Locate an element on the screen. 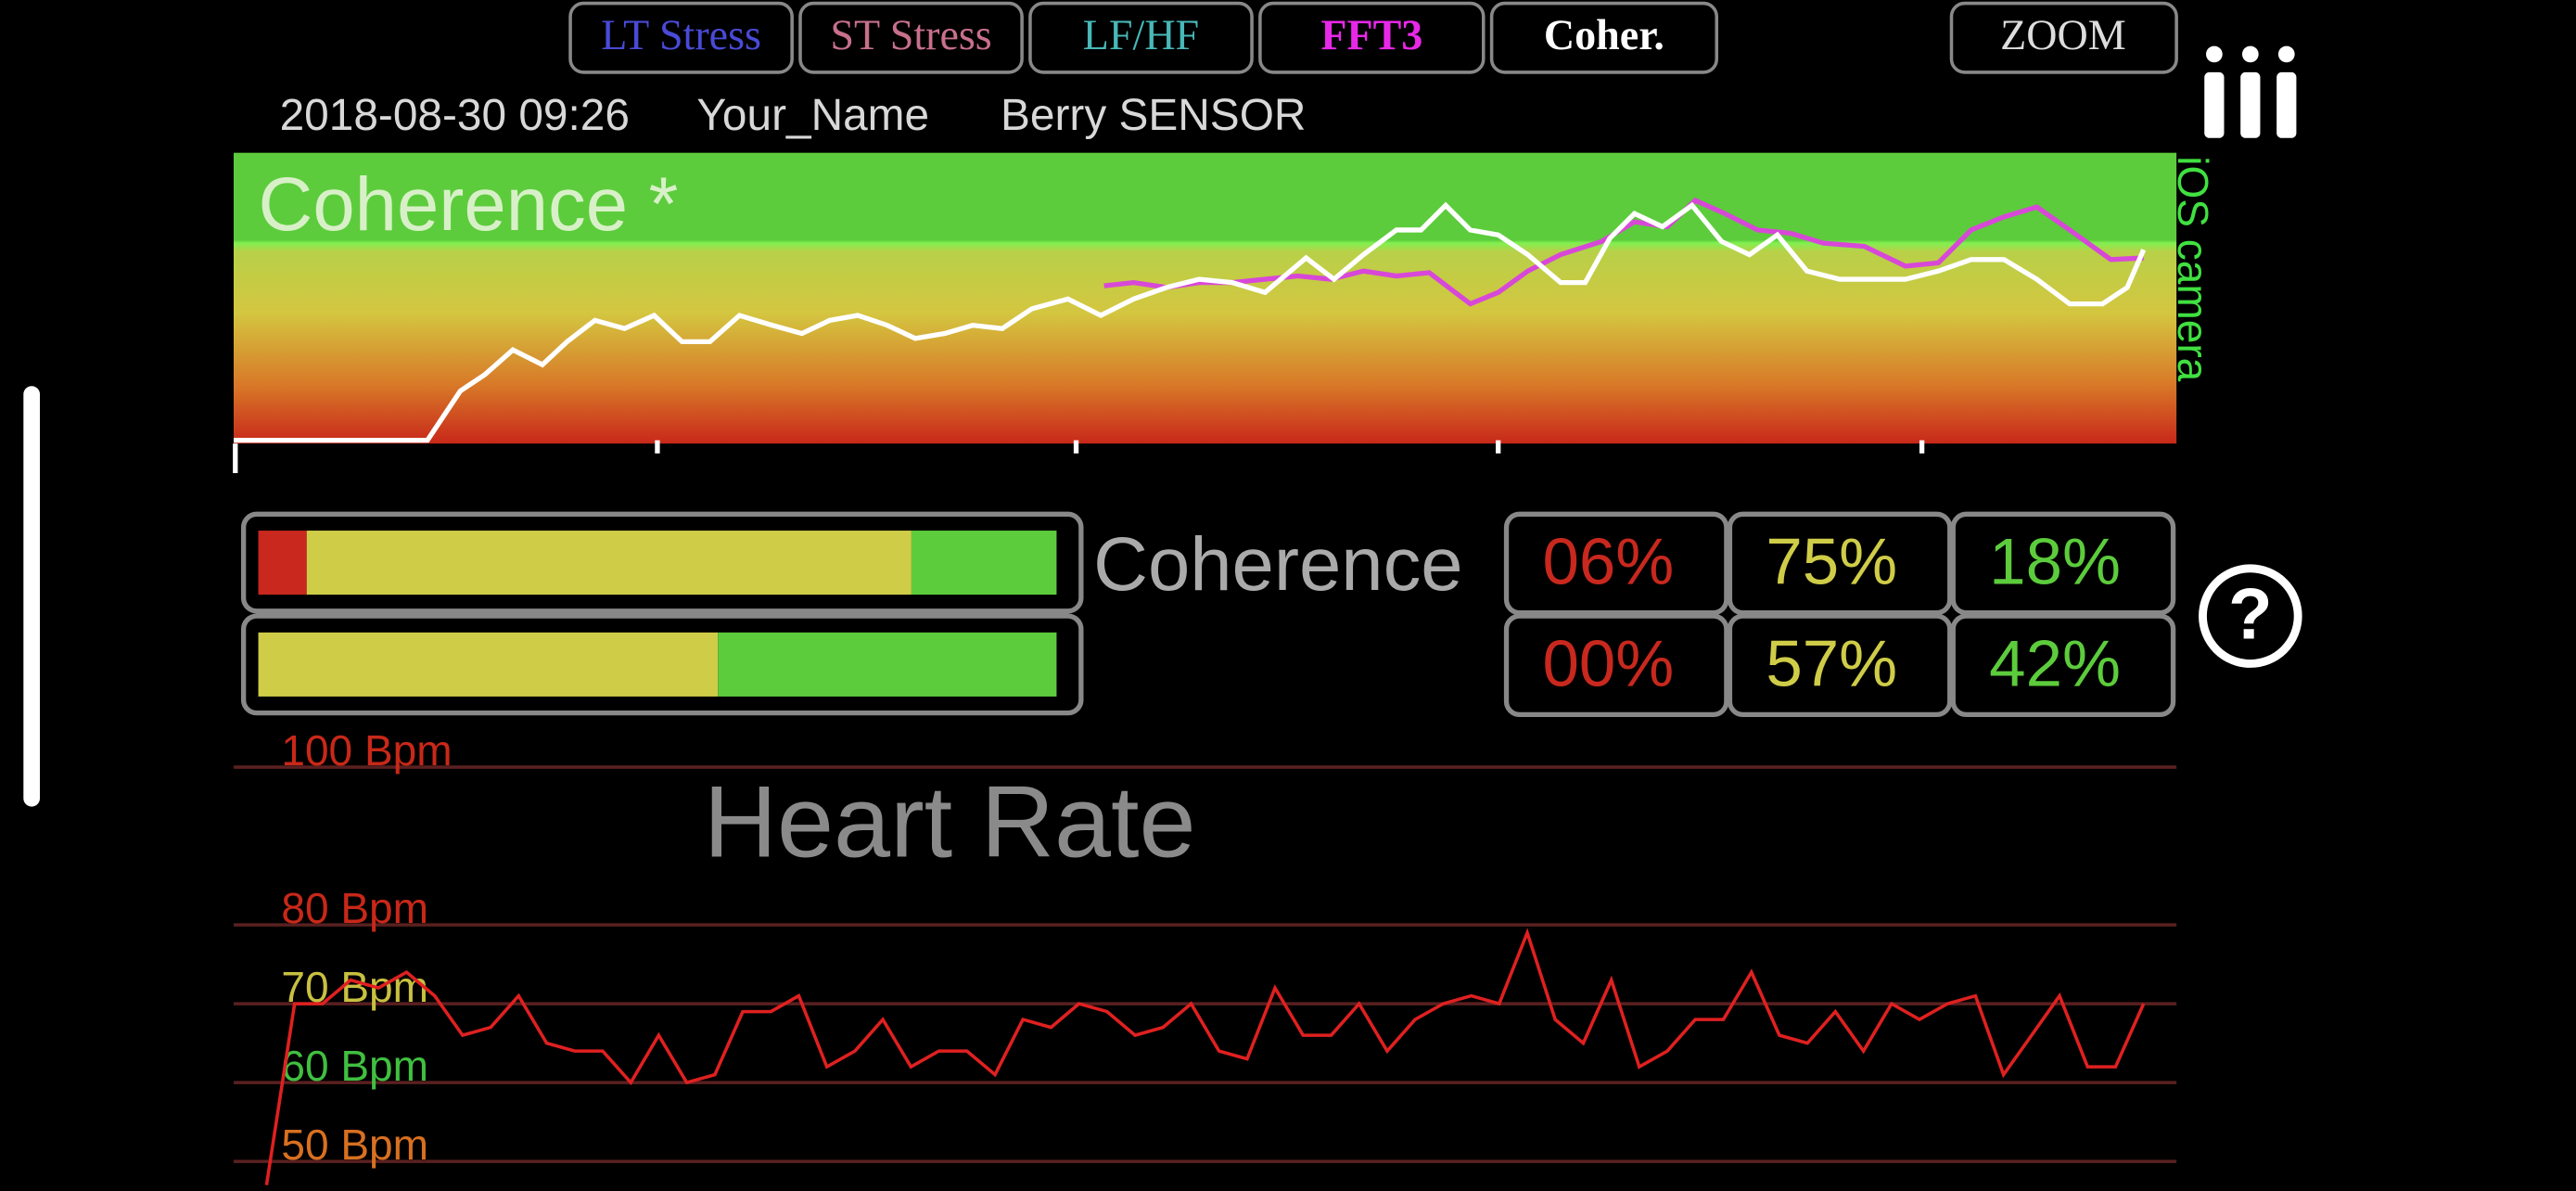 This screenshot has width=2576, height=1191. header-datetime: 2018-08-30 09:26 is located at coordinates (455, 115).